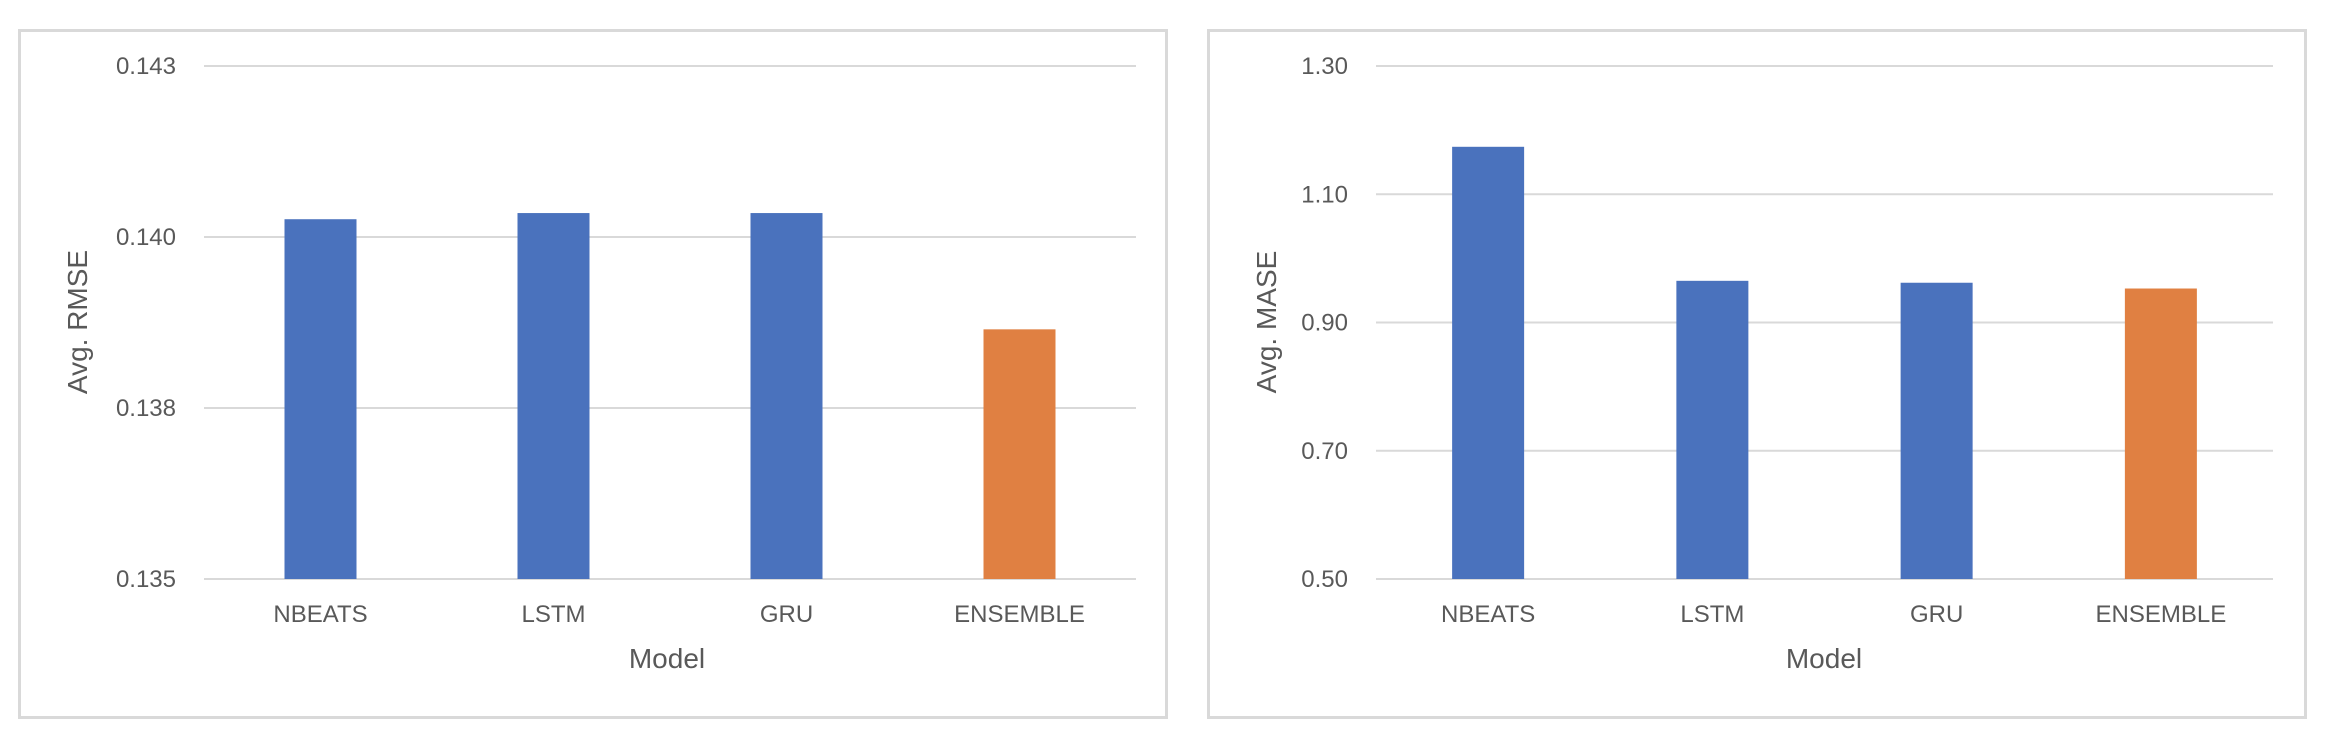  Describe the element at coordinates (77, 322) in the screenshot. I see `rmse-y-axis-title: Avg. RMSE` at that location.